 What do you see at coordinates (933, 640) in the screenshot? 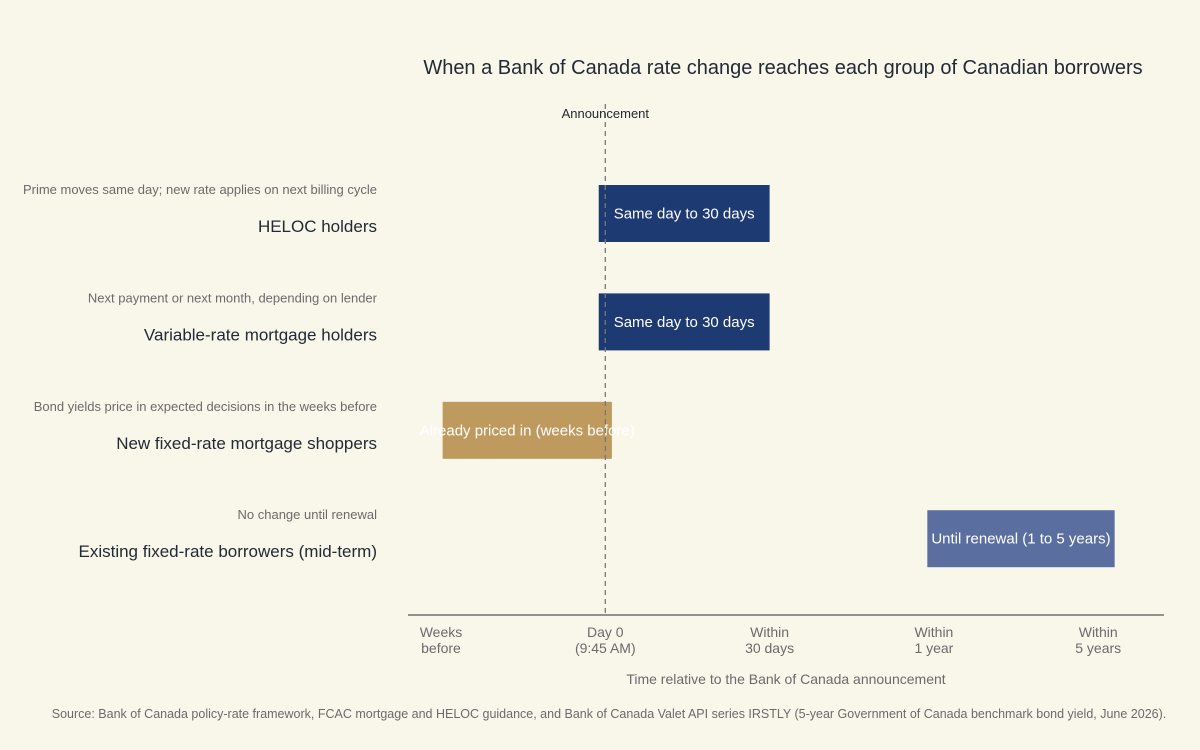
I see `x-tick-label: Within 1 year` at bounding box center [933, 640].